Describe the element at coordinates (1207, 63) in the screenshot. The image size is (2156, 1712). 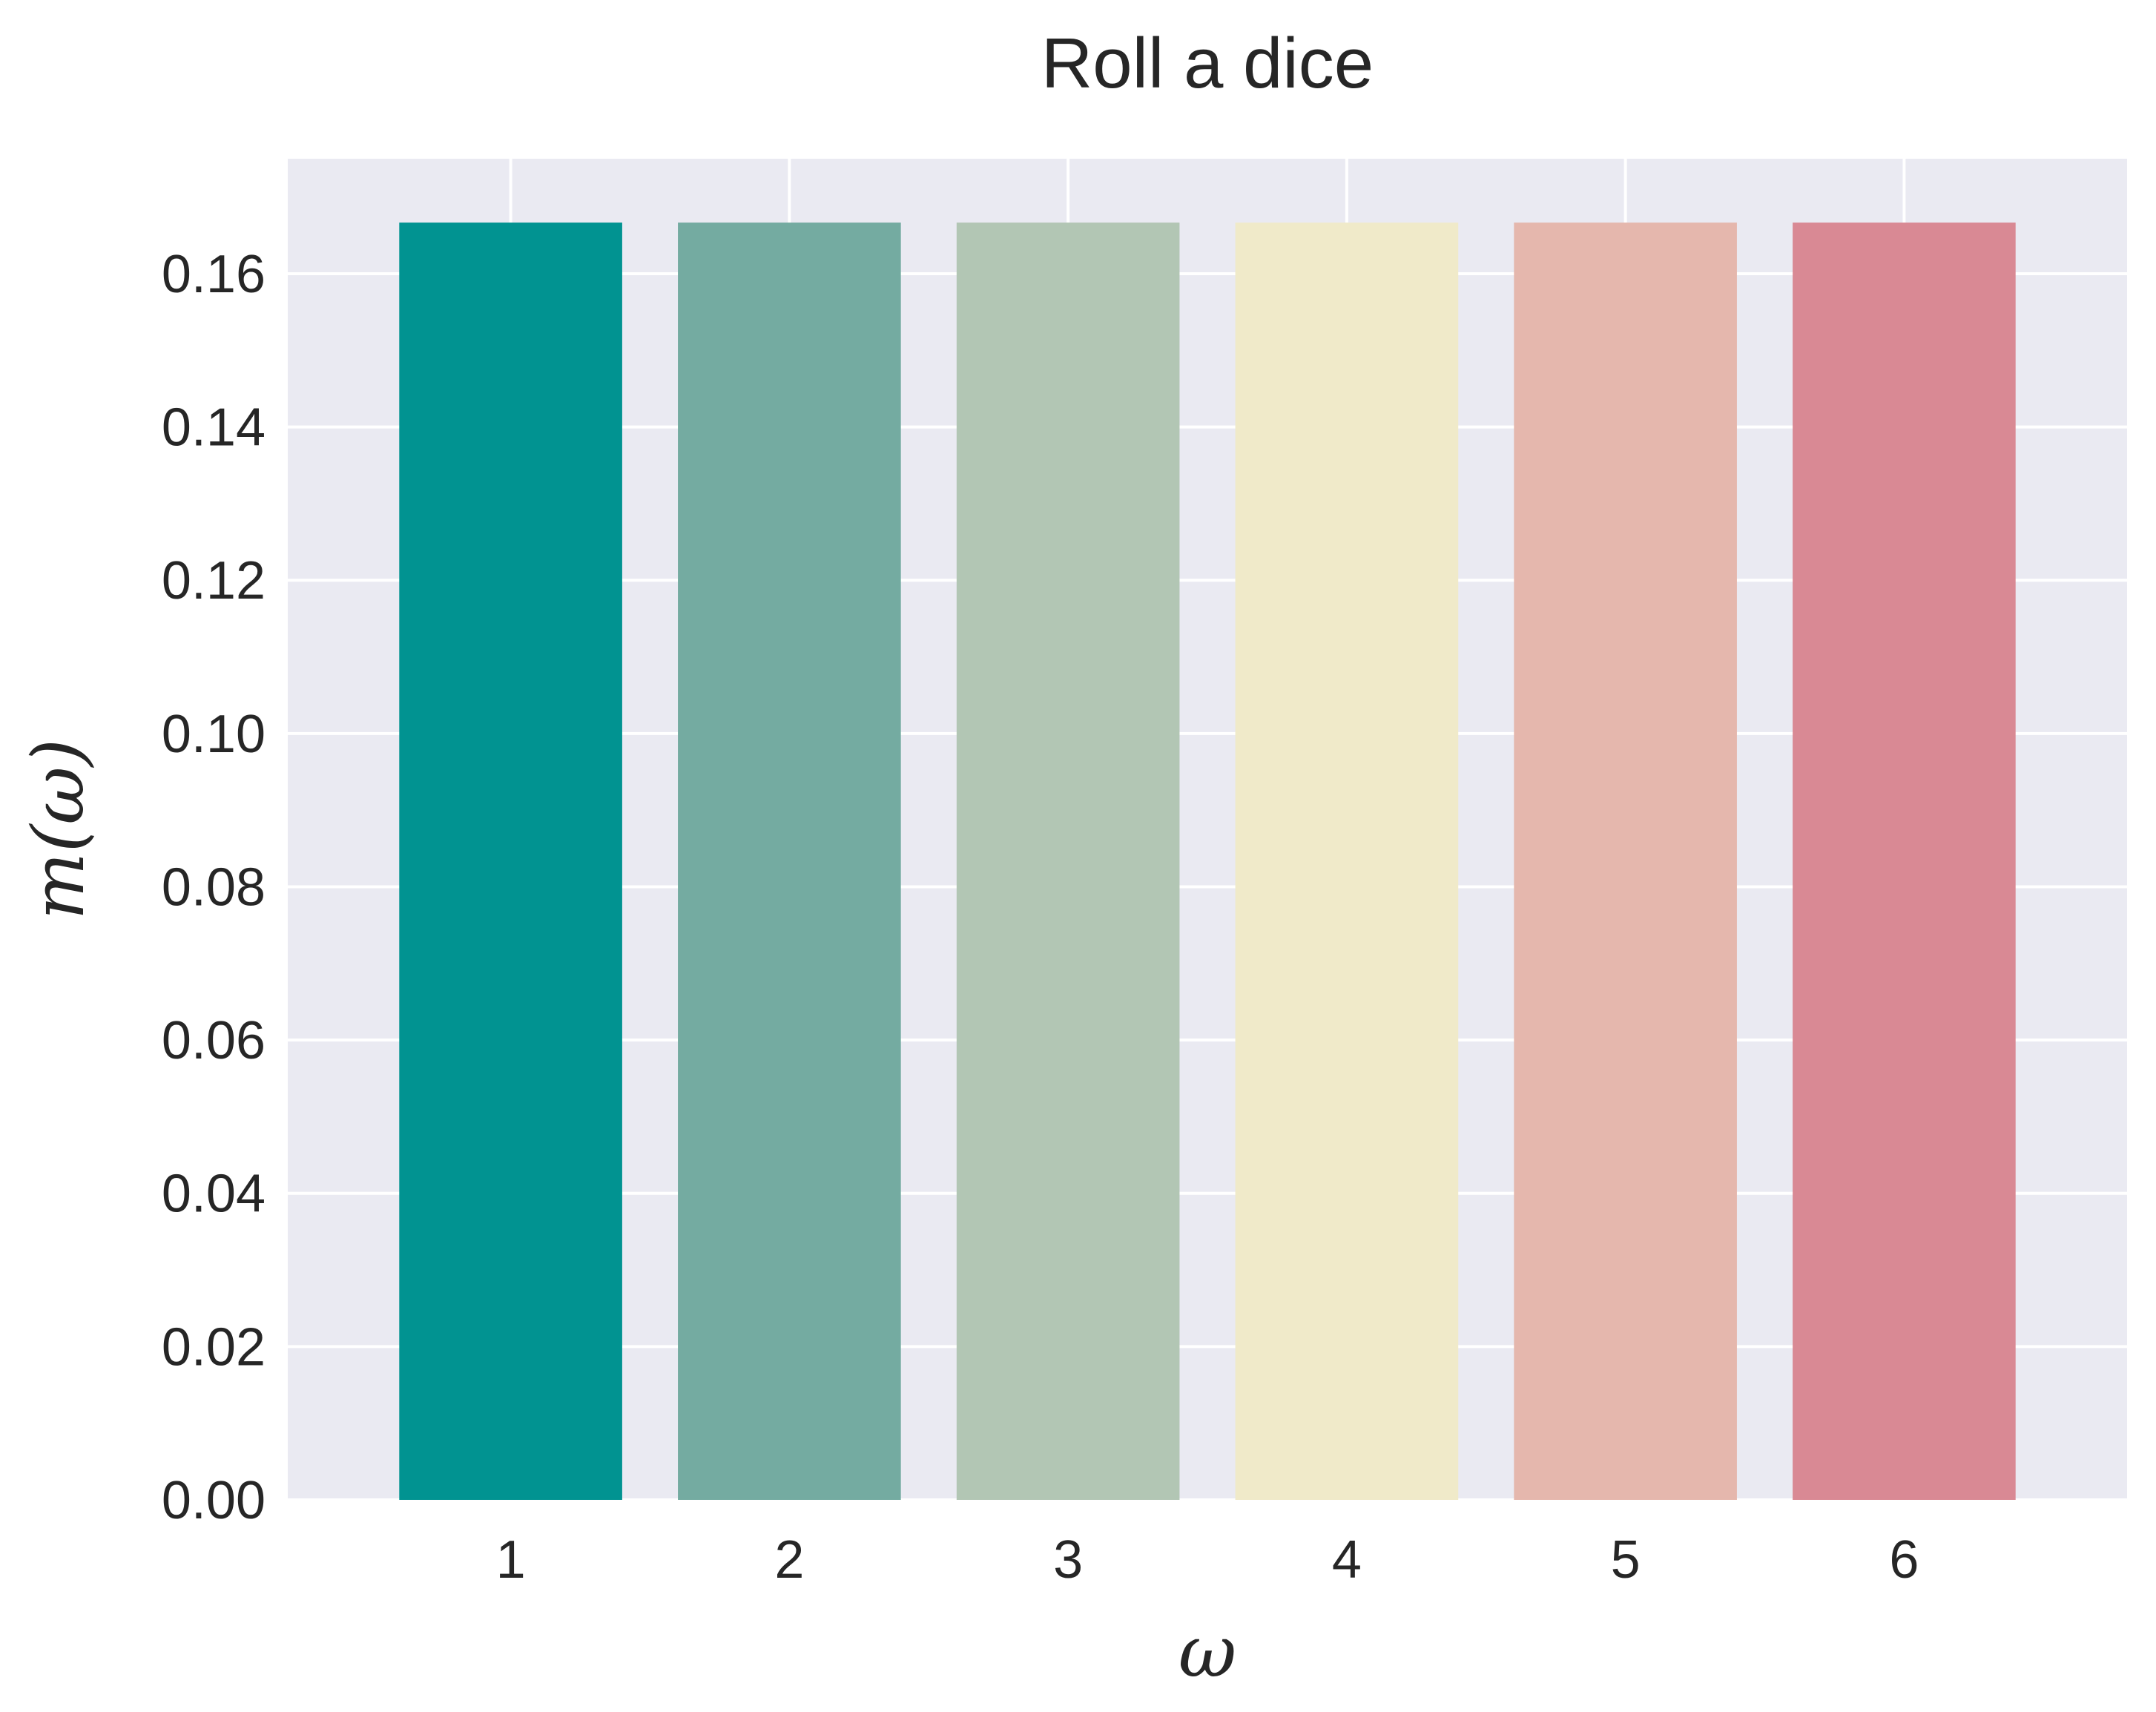
I see `chart-title: Roll a dice` at that location.